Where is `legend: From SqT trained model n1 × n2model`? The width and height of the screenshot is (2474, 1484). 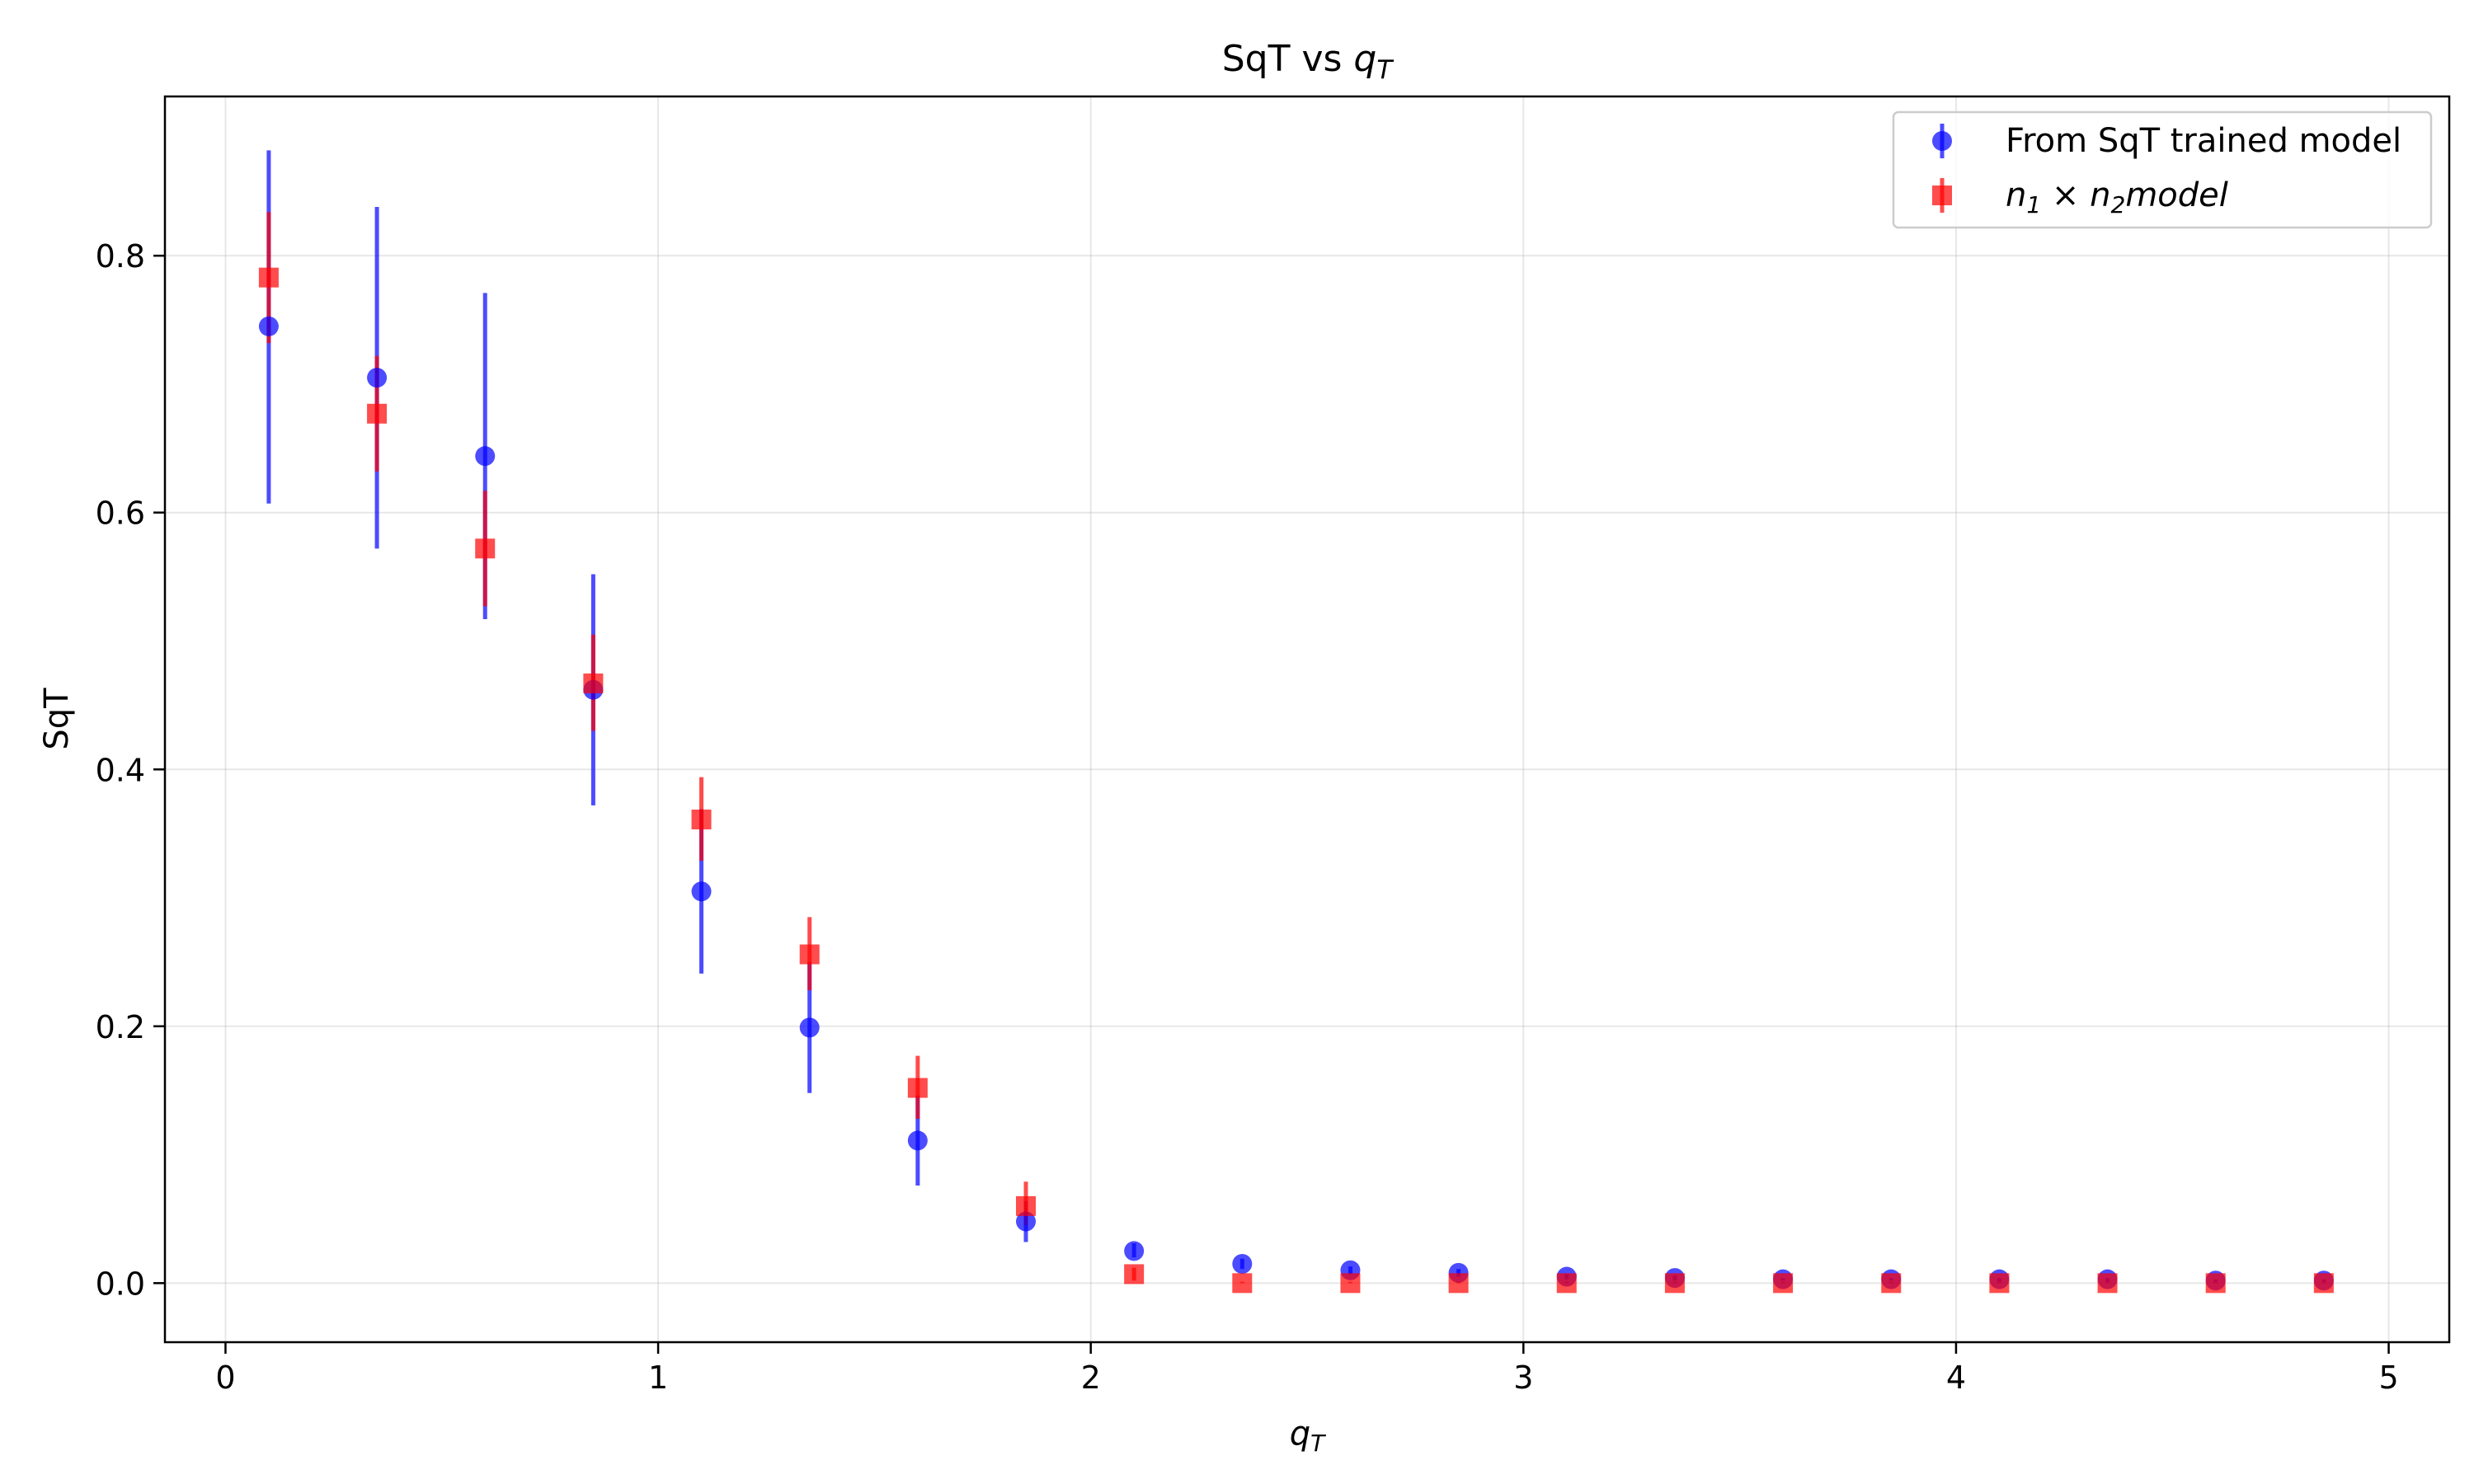
legend: From SqT trained model n1 × n2model is located at coordinates (2162, 169).